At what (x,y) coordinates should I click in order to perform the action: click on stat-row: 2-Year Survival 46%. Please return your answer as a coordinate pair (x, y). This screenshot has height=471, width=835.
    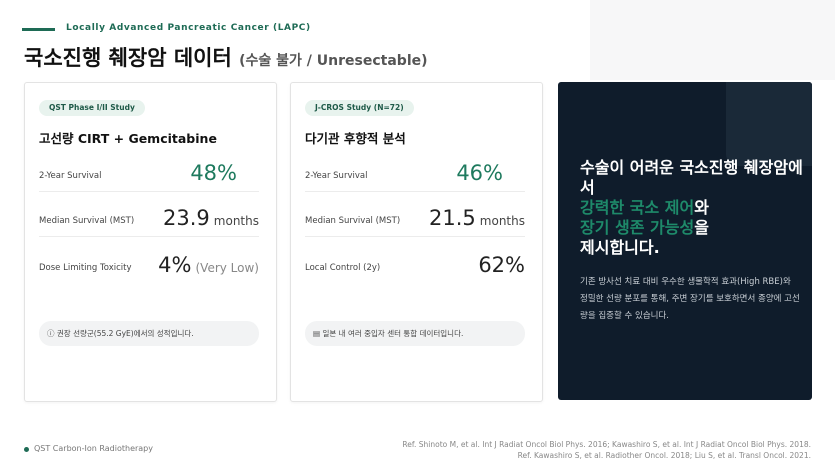
    Looking at the image, I should click on (415, 171).